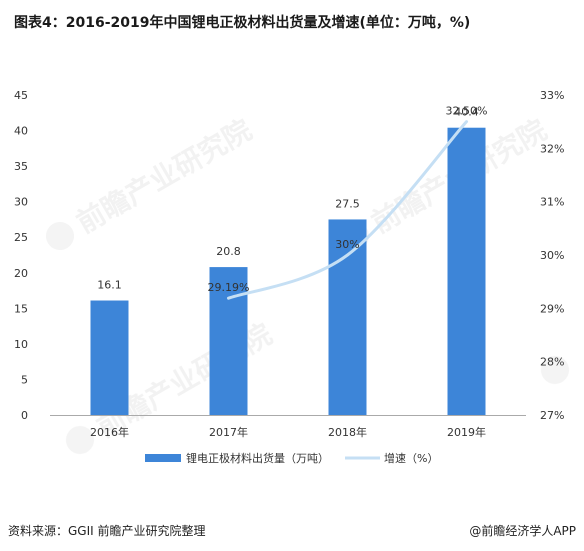  What do you see at coordinates (347, 244) in the screenshot?
I see `growth-rate-label: 30%` at bounding box center [347, 244].